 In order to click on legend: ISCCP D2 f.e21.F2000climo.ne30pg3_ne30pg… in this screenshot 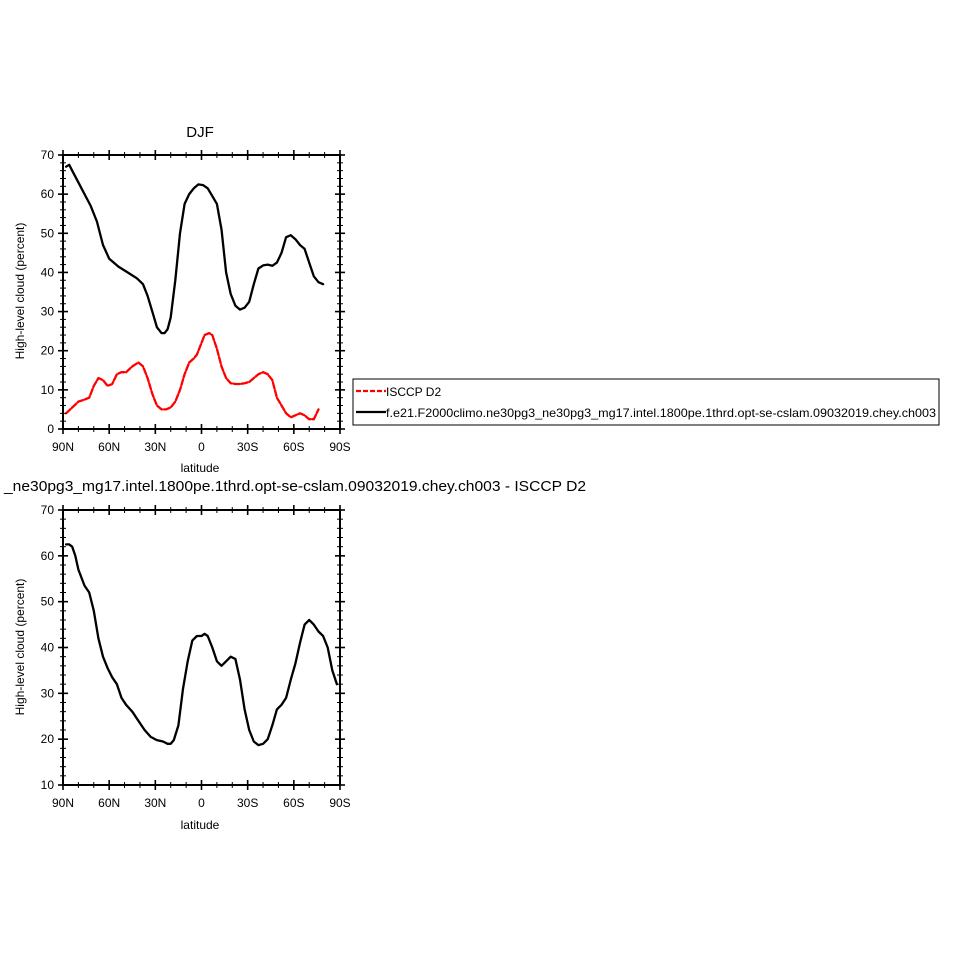, I will do `click(646, 402)`.